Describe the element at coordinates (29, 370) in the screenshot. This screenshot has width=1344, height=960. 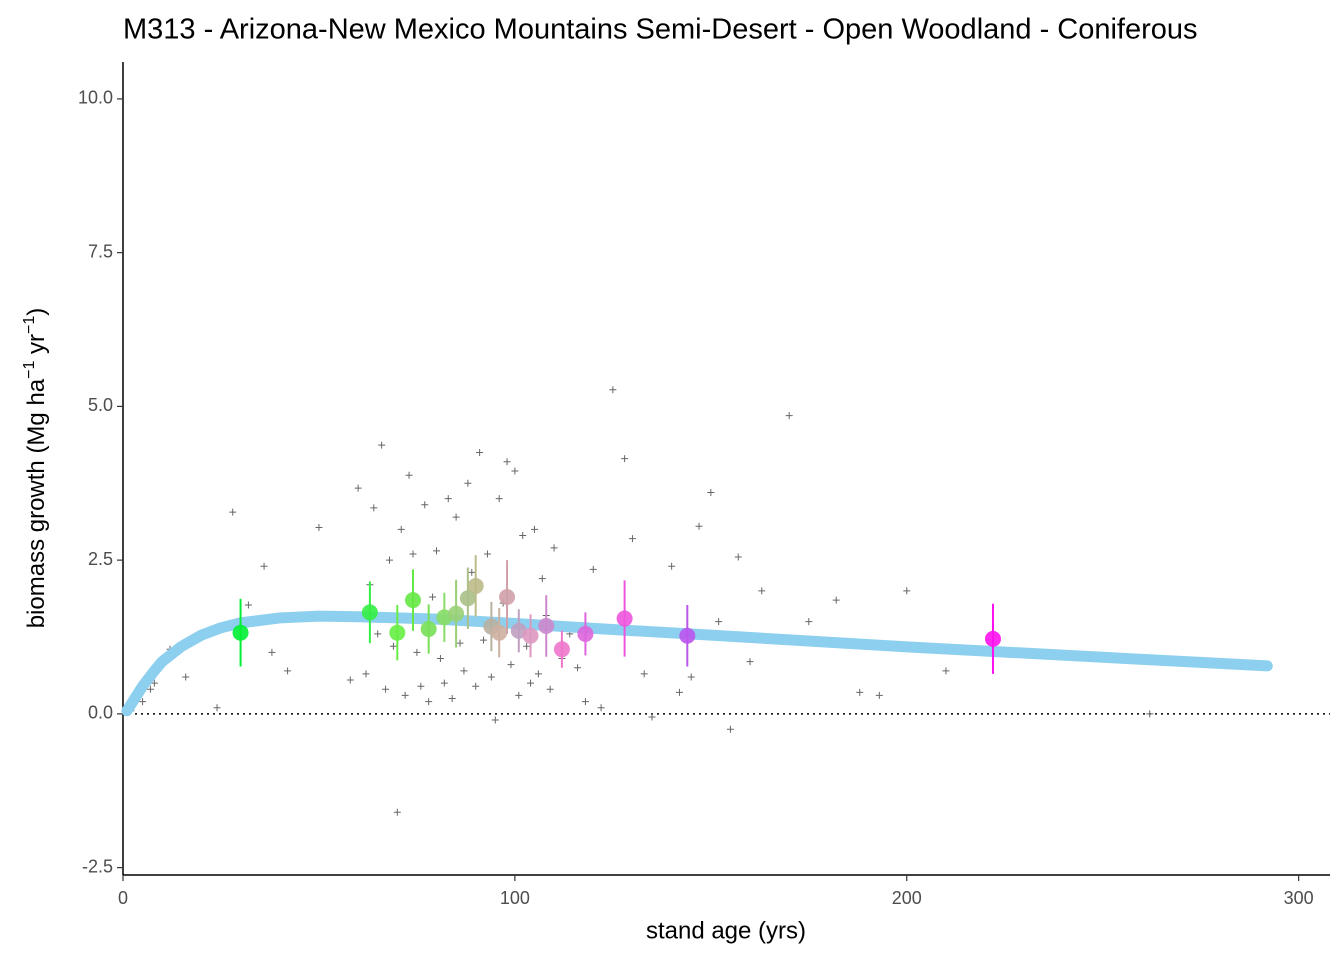
I see `superscript: −1` at that location.